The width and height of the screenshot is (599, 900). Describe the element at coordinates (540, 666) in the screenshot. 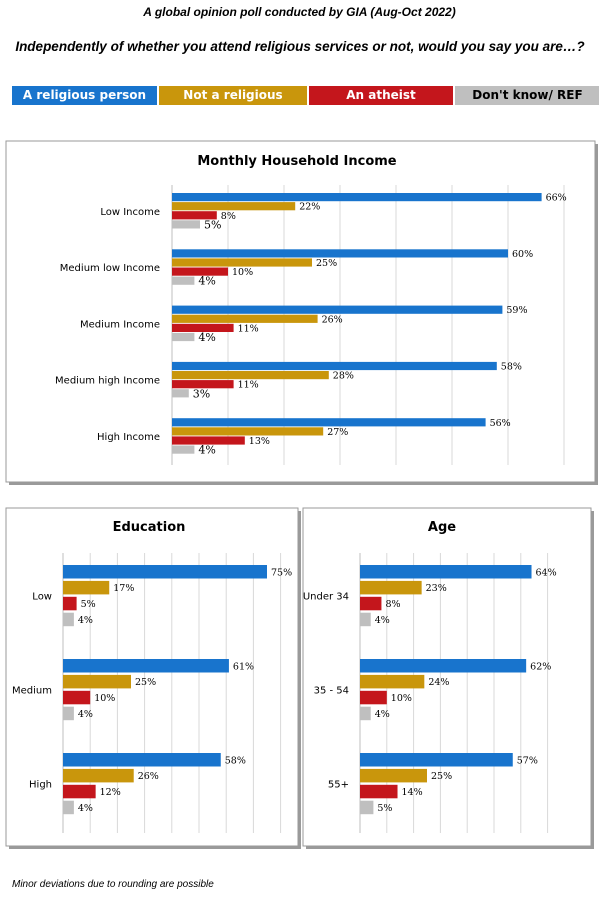

I see `data-label: 62%` at that location.